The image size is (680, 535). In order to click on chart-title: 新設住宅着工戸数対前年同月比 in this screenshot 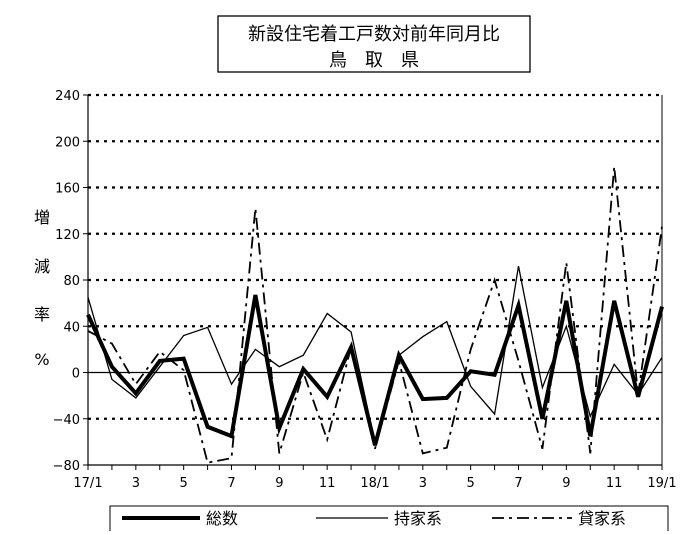, I will do `click(374, 34)`.